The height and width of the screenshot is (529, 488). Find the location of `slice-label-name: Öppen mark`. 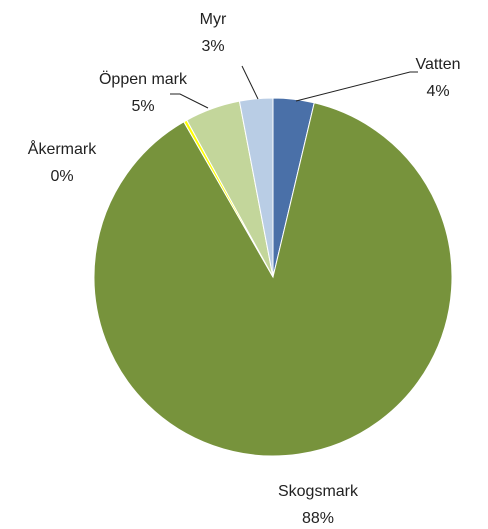

slice-label-name: Öppen mark is located at coordinates (143, 79).